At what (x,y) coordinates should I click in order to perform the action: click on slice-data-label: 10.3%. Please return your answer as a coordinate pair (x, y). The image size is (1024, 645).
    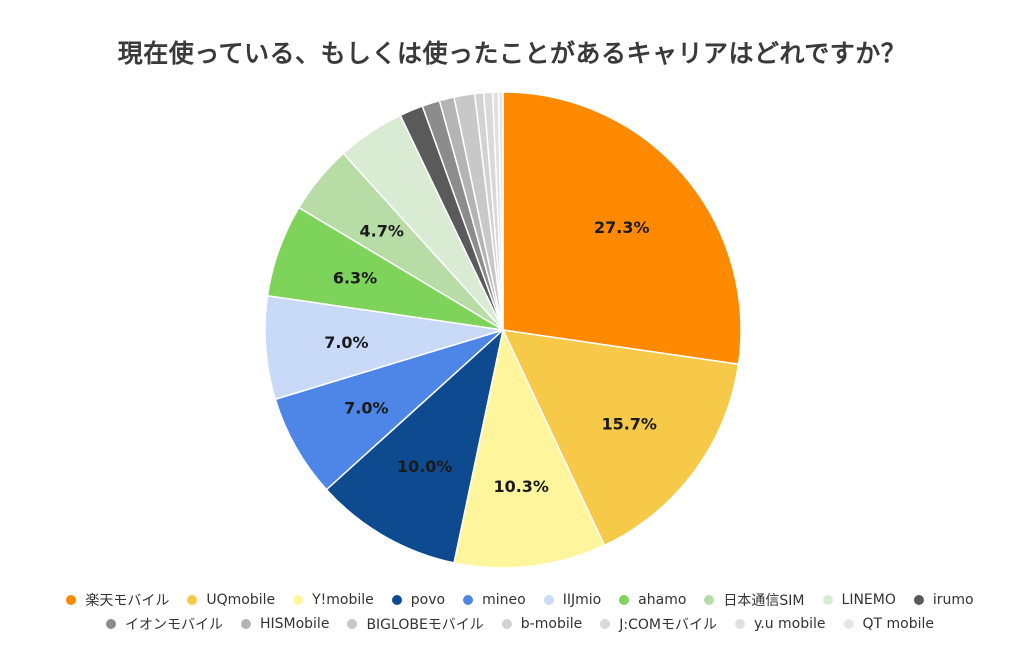
    Looking at the image, I should click on (521, 486).